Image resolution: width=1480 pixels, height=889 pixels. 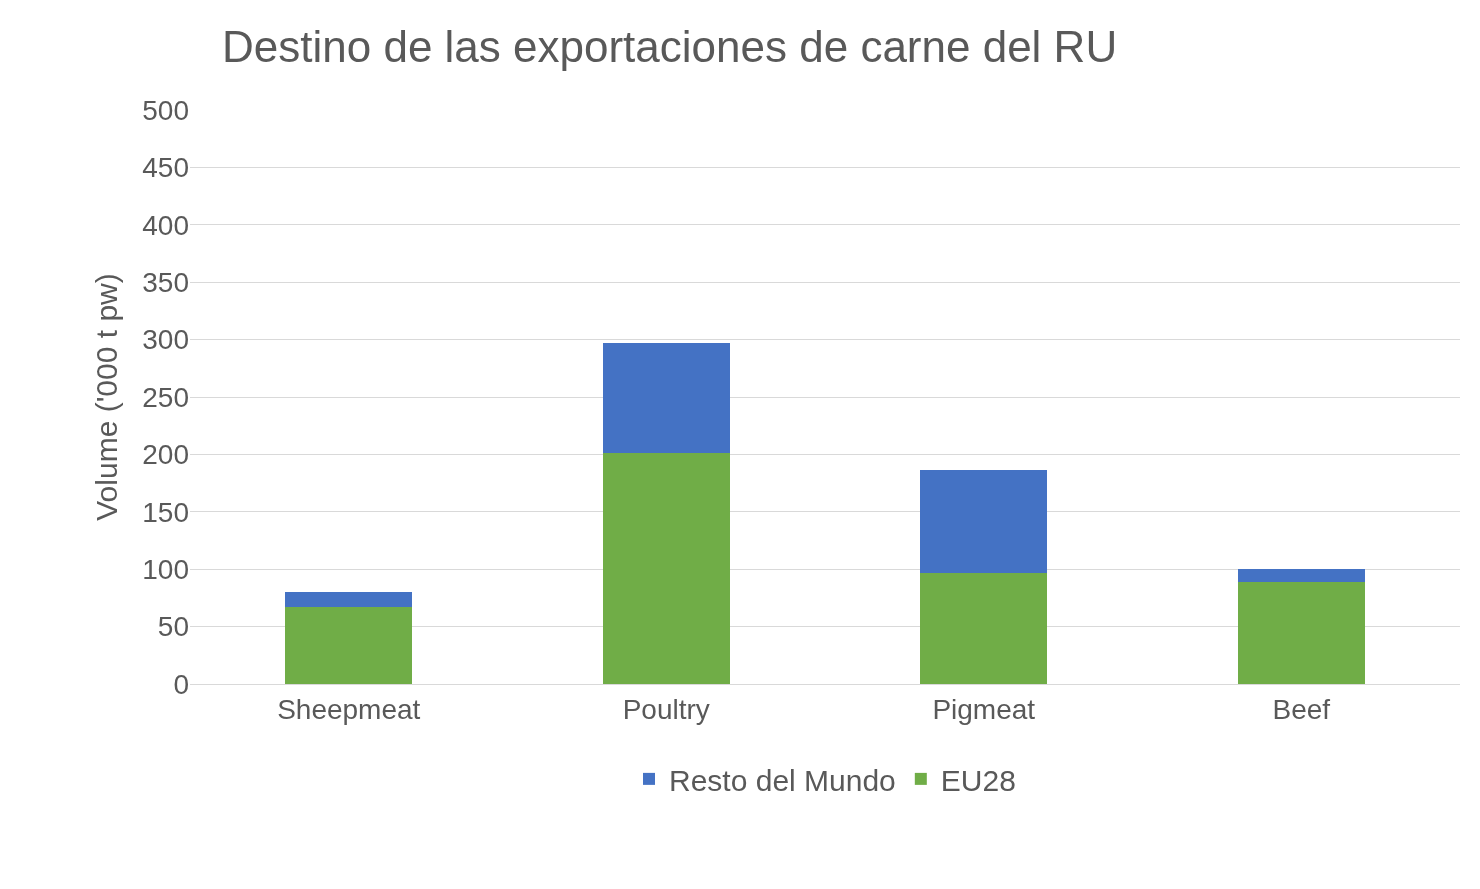 What do you see at coordinates (165, 455) in the screenshot?
I see `y-tick-label: 200` at bounding box center [165, 455].